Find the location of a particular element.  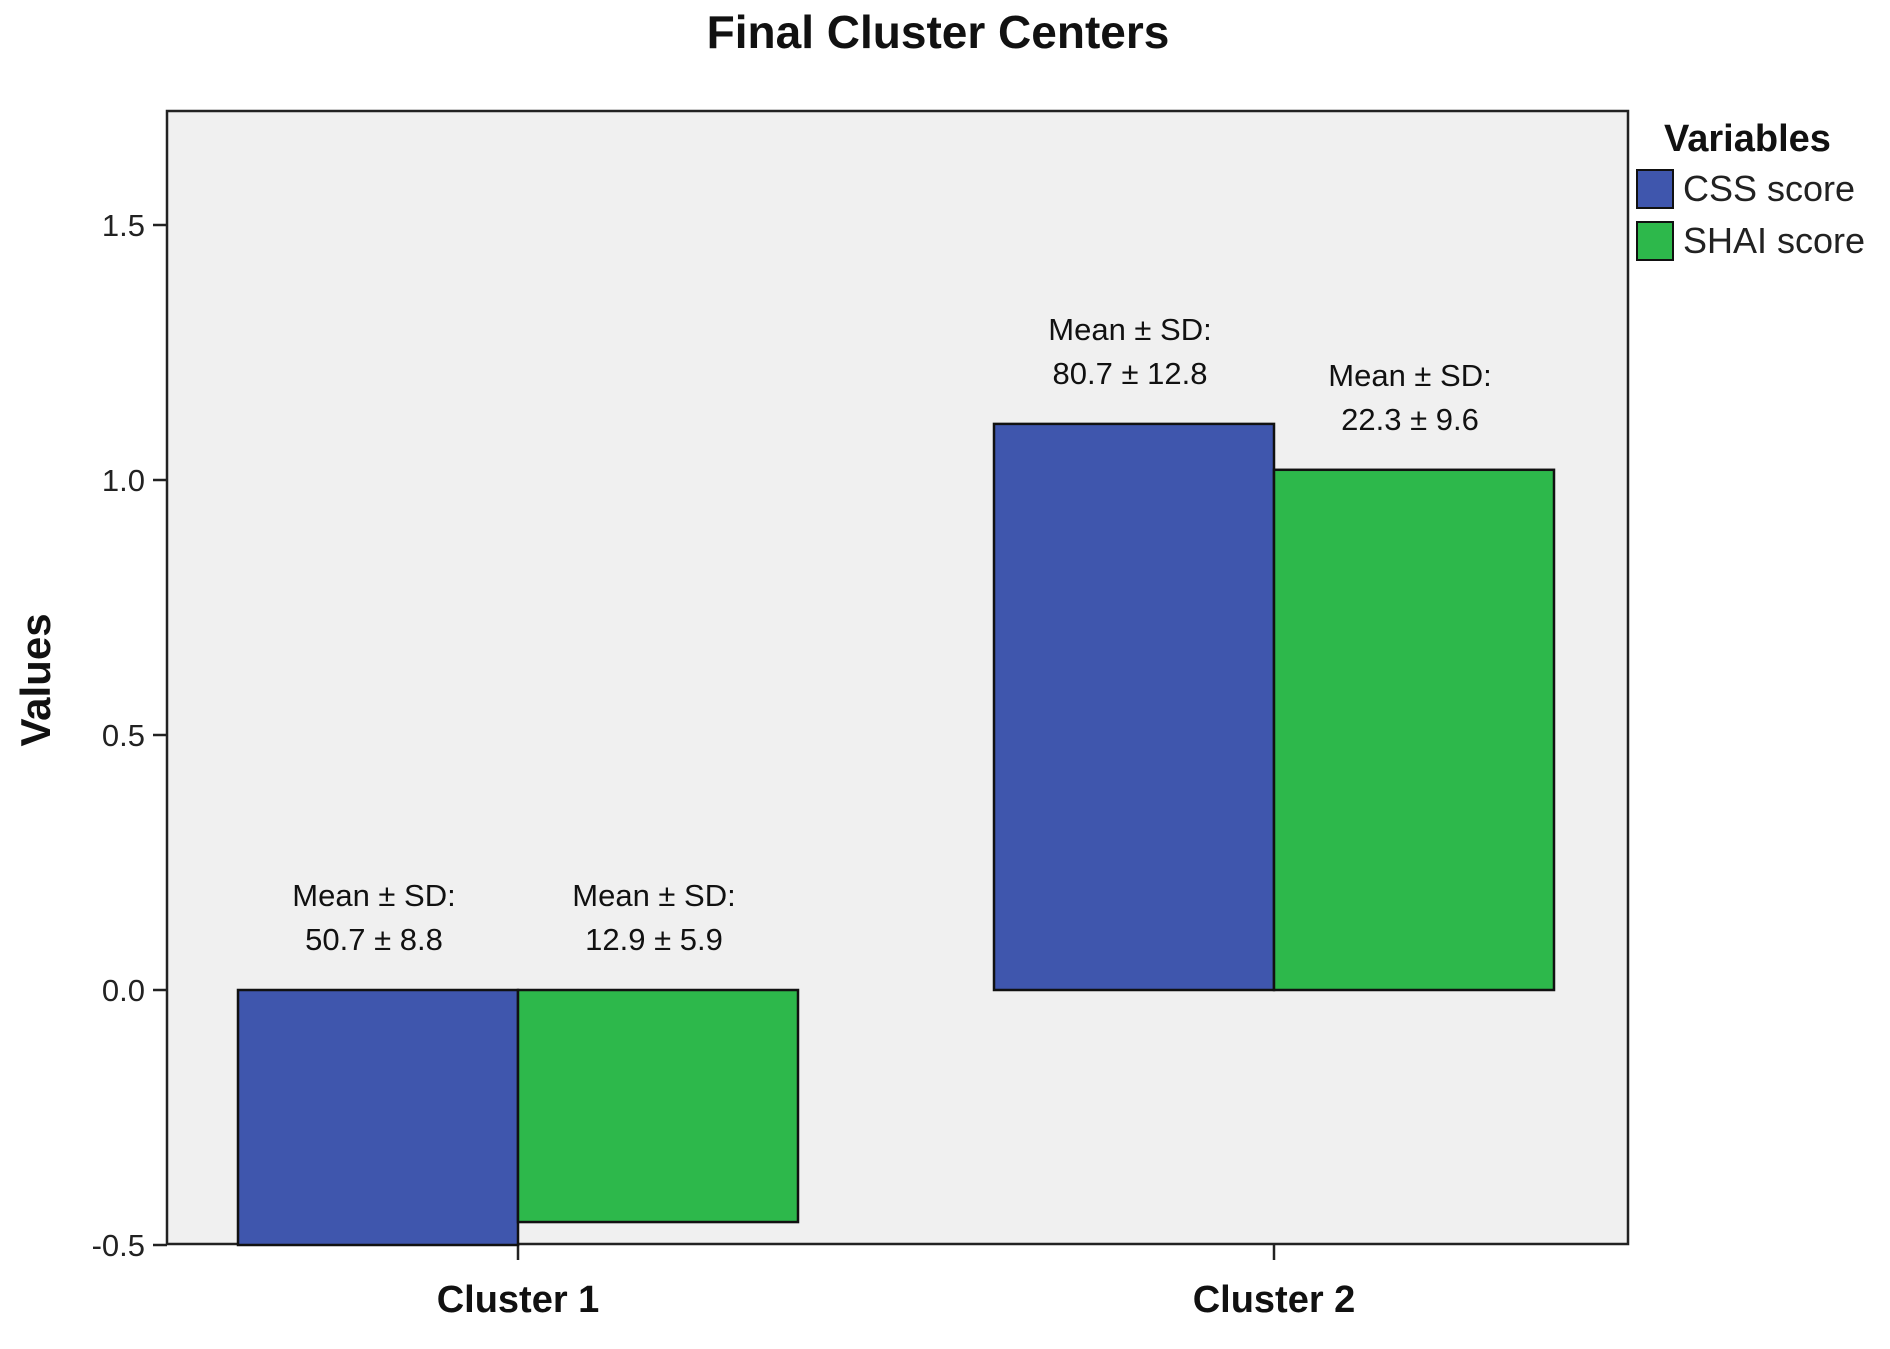

legend: Variables CSS score SHAI score is located at coordinates (1750, 189).